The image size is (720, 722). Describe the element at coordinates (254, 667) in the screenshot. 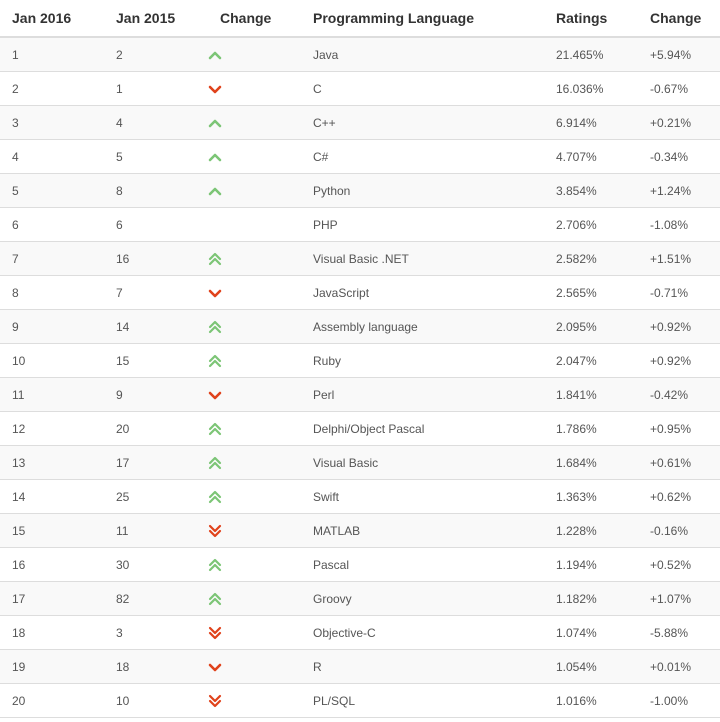

I see `down-icon` at that location.